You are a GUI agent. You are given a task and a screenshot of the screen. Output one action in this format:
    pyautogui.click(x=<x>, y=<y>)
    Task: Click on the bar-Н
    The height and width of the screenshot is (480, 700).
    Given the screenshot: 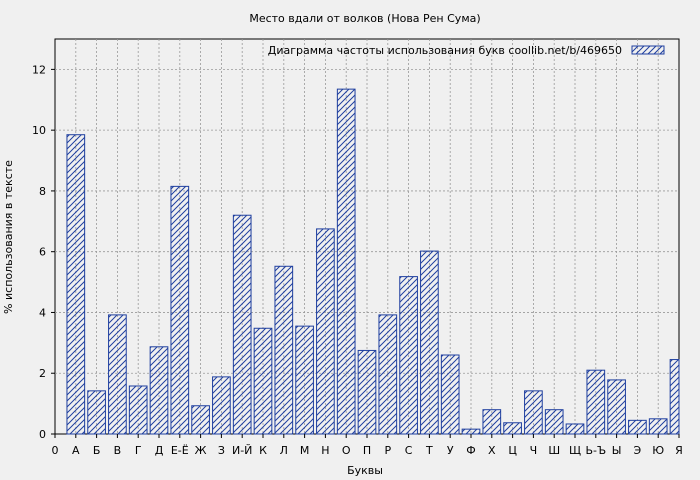 What is the action you would take?
    pyautogui.click(x=325, y=331)
    